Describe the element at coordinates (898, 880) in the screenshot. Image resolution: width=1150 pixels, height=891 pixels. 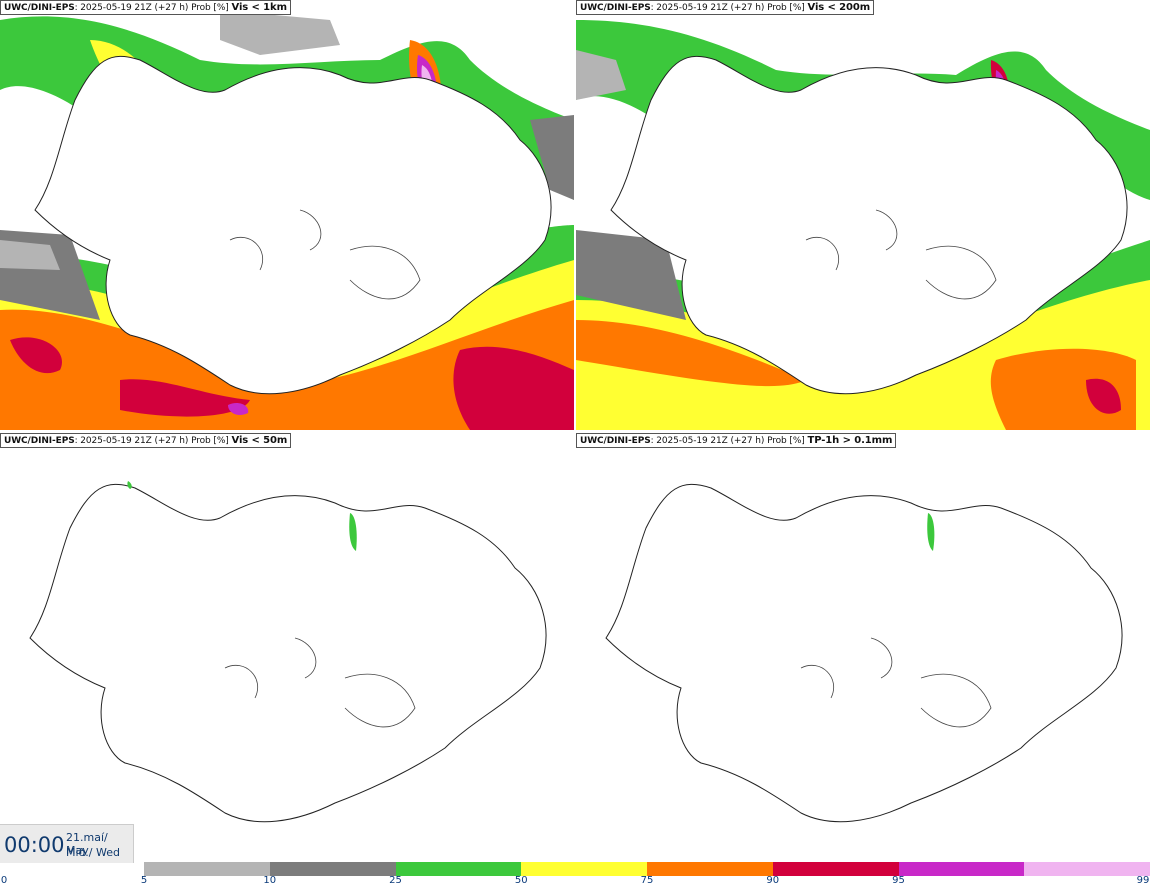
I see `colorbar-tick-label: 95` at that location.